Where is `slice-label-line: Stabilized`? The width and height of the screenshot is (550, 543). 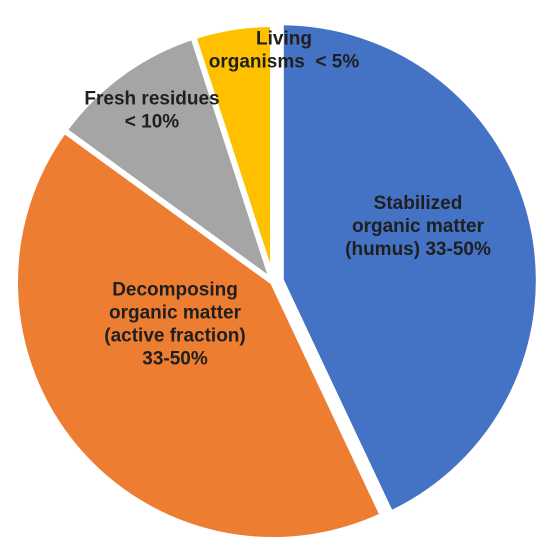 slice-label-line: Stabilized is located at coordinates (418, 203).